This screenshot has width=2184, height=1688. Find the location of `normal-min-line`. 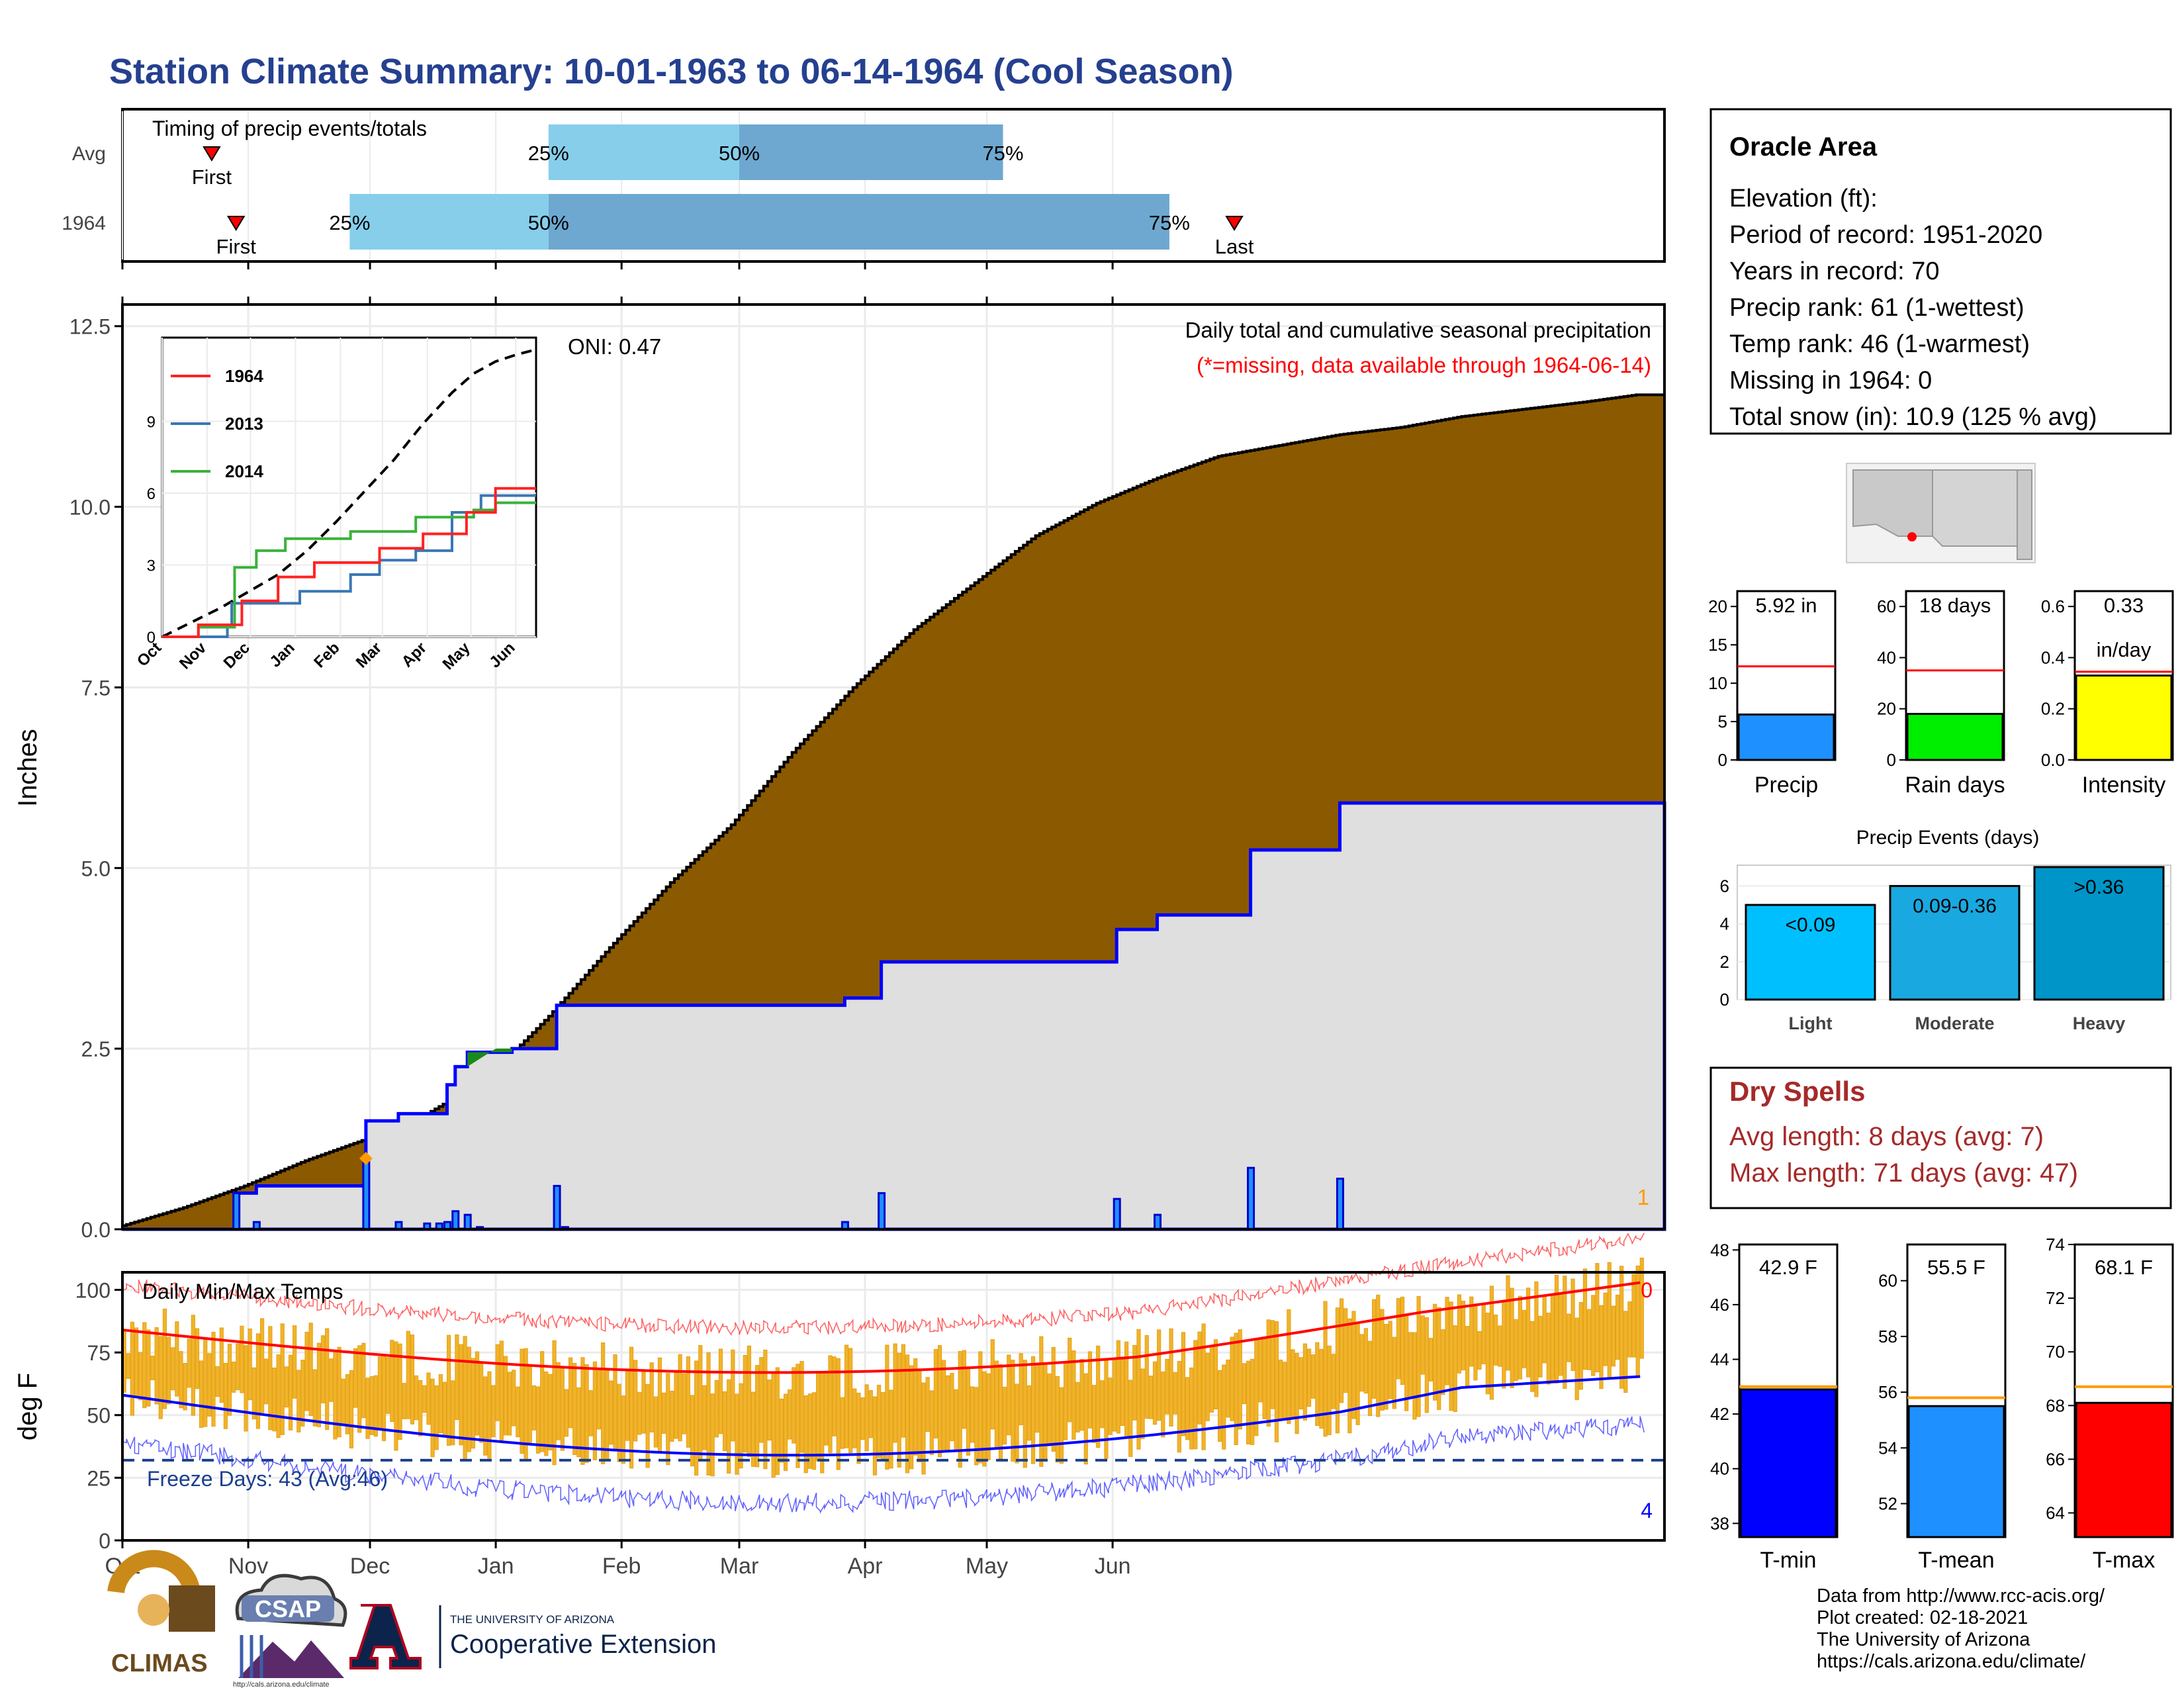

normal-min-line is located at coordinates (882, 1416).